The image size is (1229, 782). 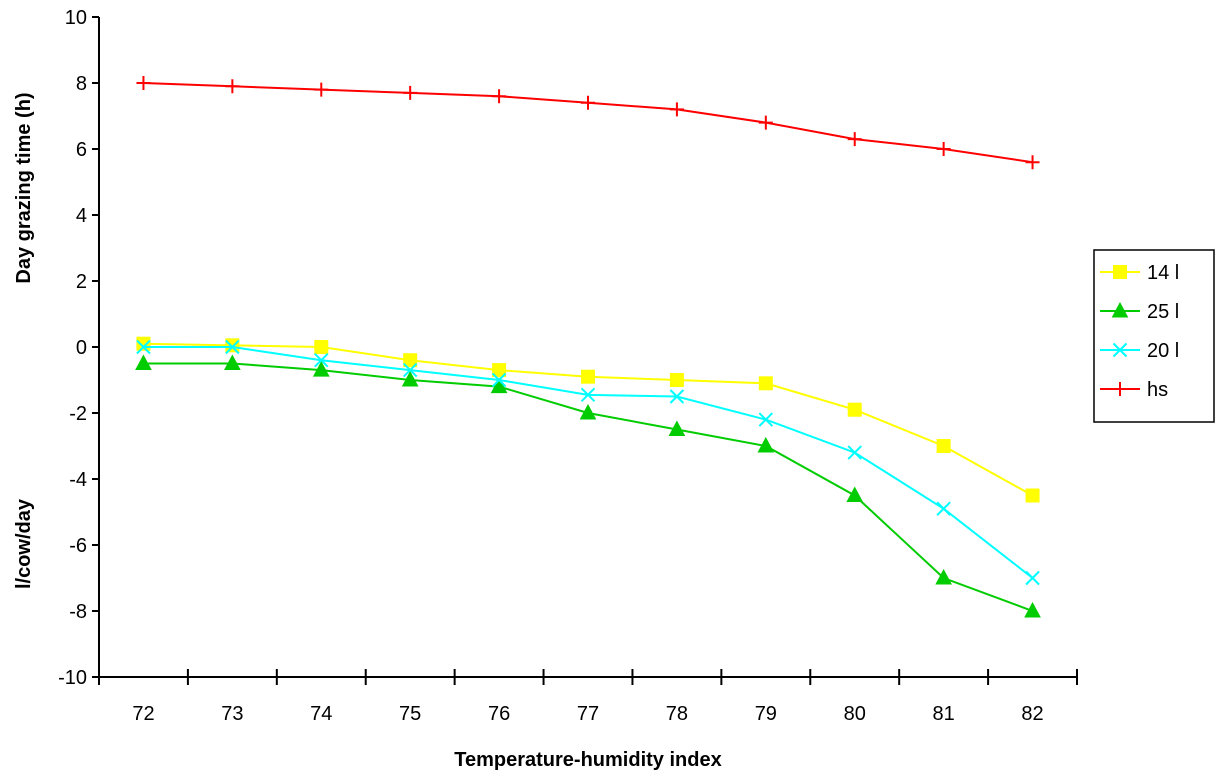 What do you see at coordinates (232, 714) in the screenshot?
I see `x-tick-label: 73` at bounding box center [232, 714].